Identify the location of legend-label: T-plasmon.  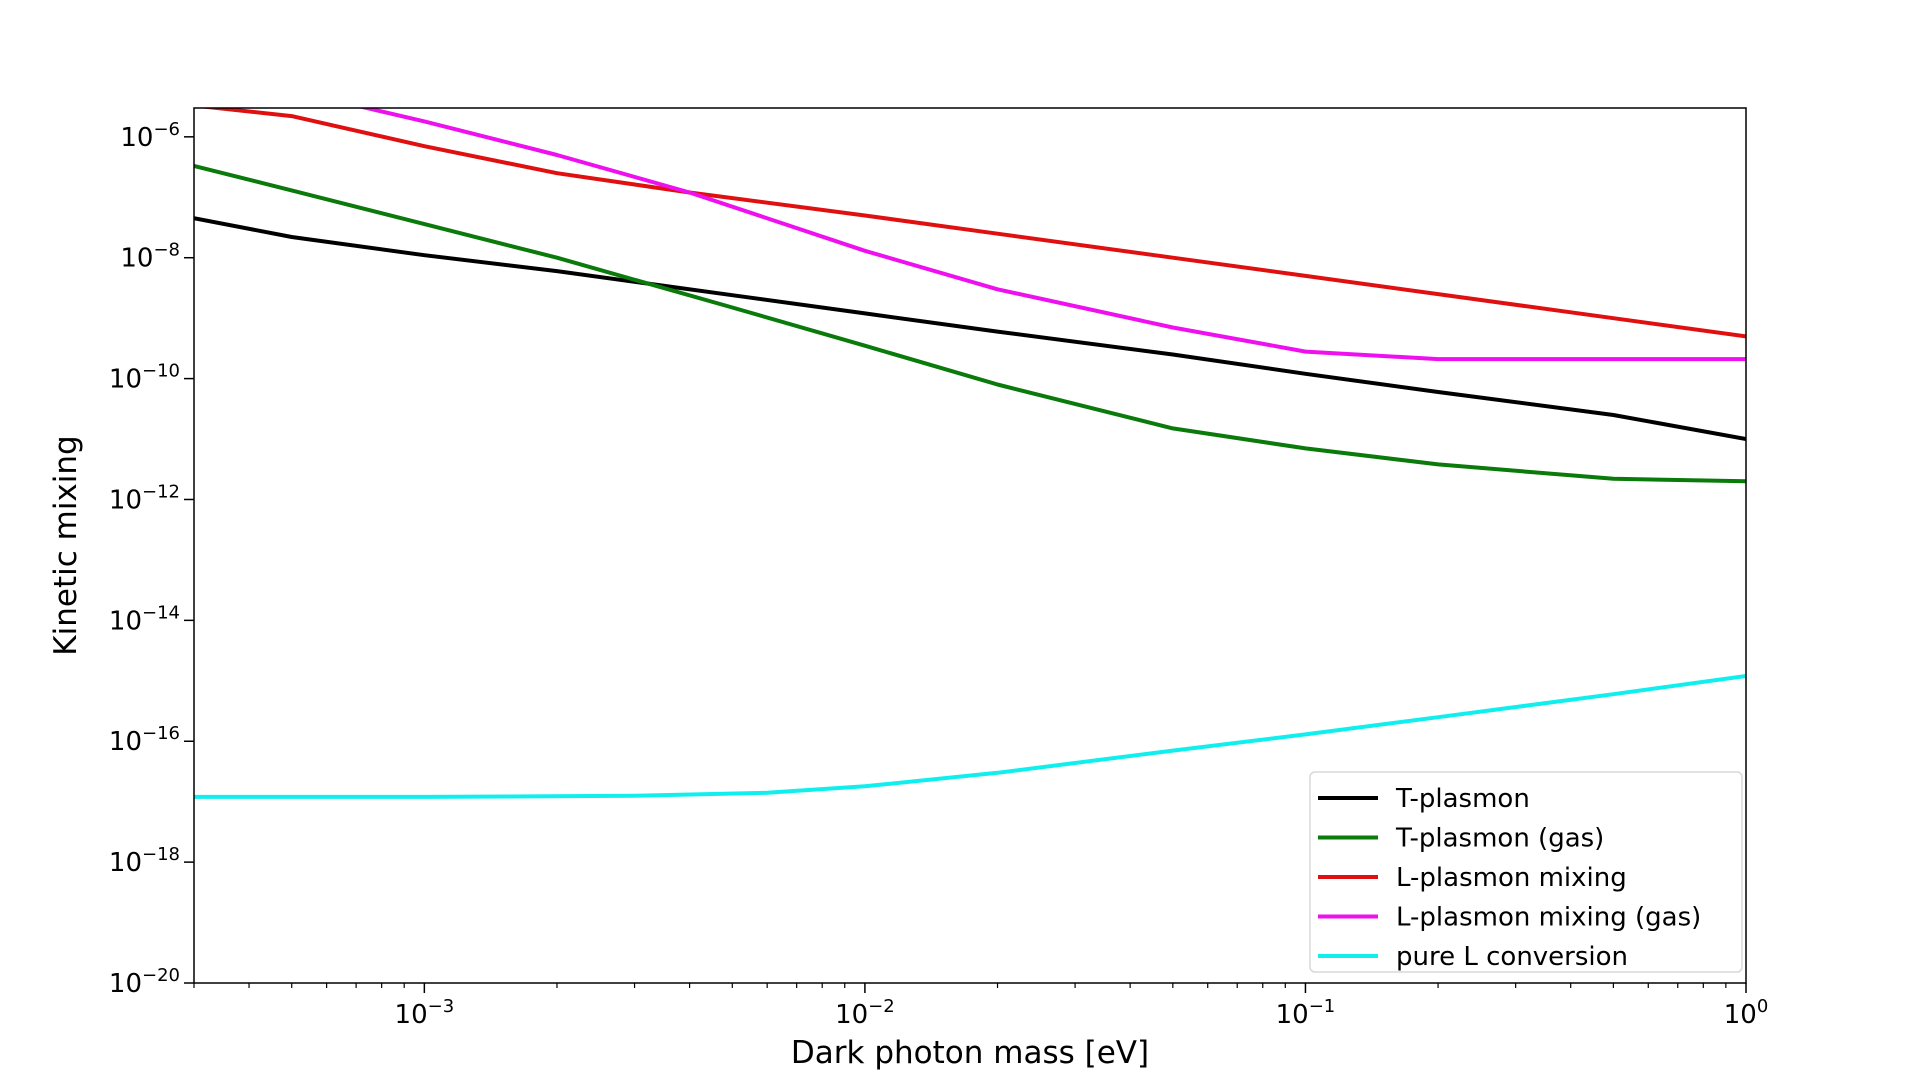
(1462, 799).